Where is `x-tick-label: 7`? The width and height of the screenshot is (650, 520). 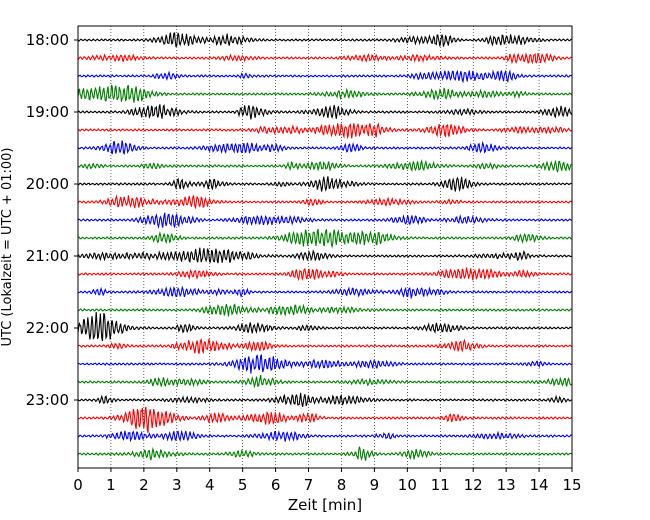
x-tick-label: 7 is located at coordinates (309, 485).